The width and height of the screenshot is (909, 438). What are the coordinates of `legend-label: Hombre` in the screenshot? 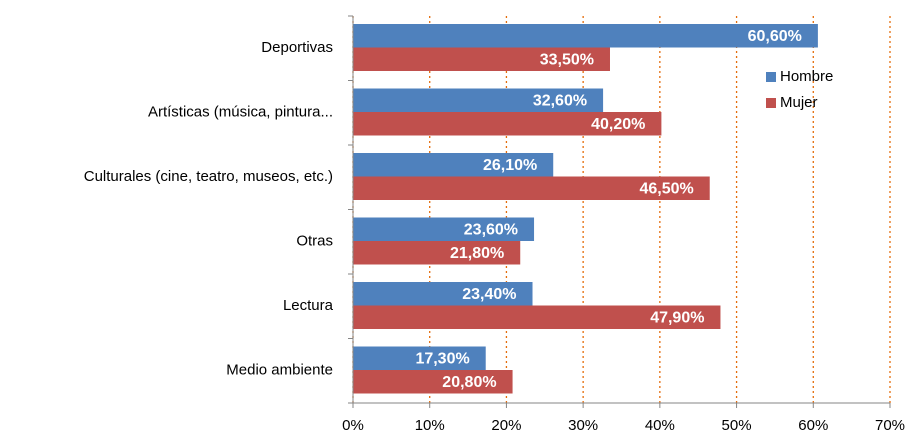 It's located at (806, 76).